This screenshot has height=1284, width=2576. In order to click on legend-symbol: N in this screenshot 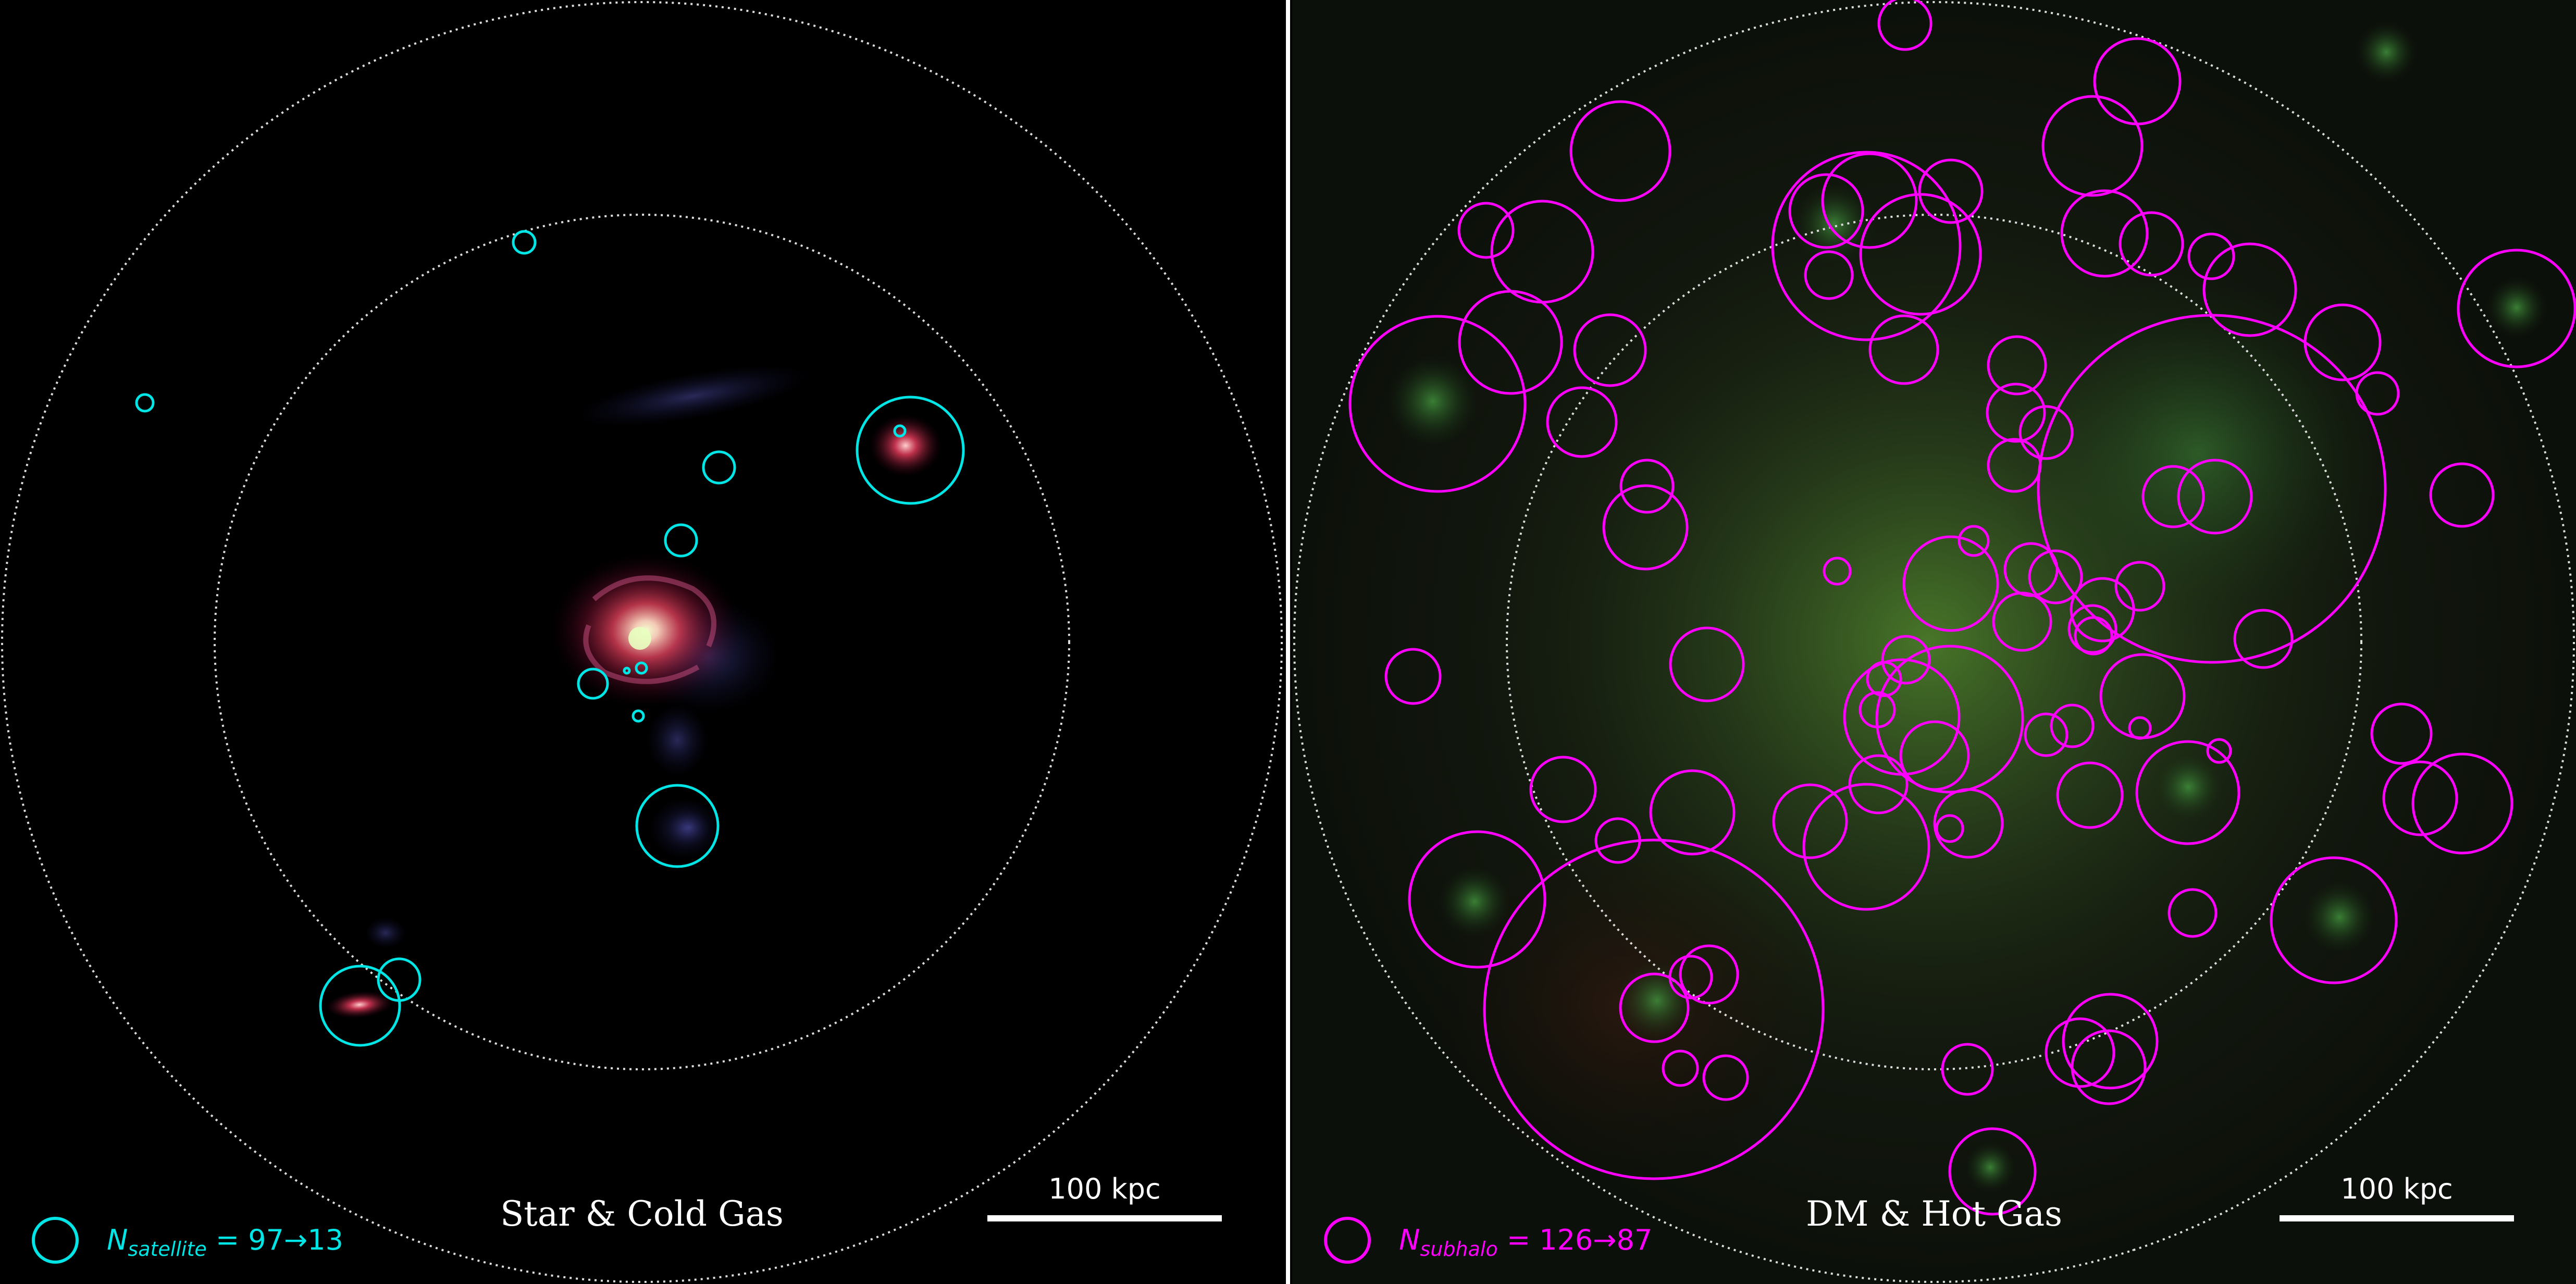, I will do `click(1409, 1240)`.